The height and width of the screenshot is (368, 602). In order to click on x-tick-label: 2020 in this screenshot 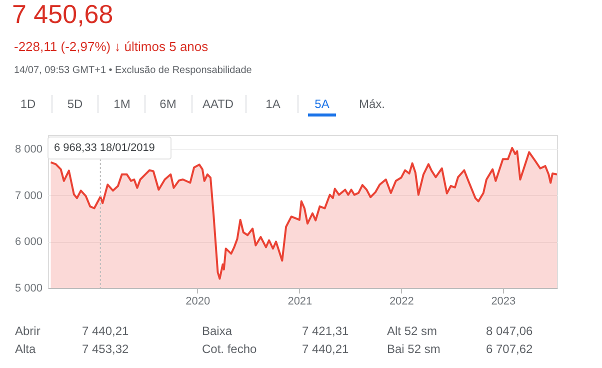, I will do `click(198, 302)`.